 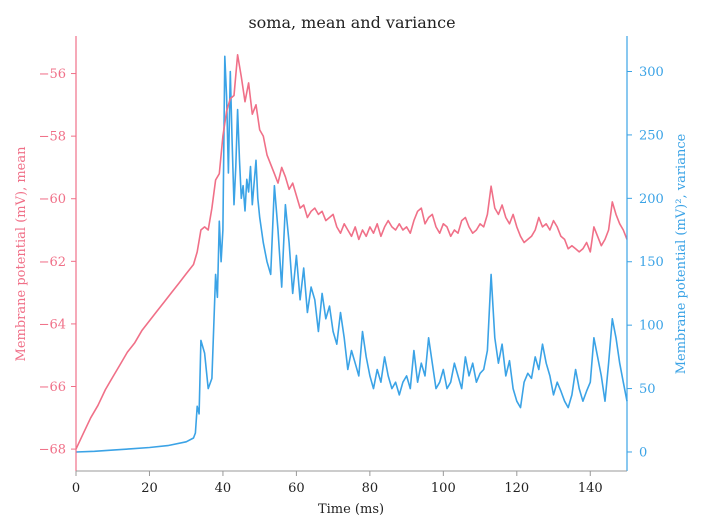 I want to click on right-y-axis-label: Membrane potential (mV)², variance, so click(x=681, y=253).